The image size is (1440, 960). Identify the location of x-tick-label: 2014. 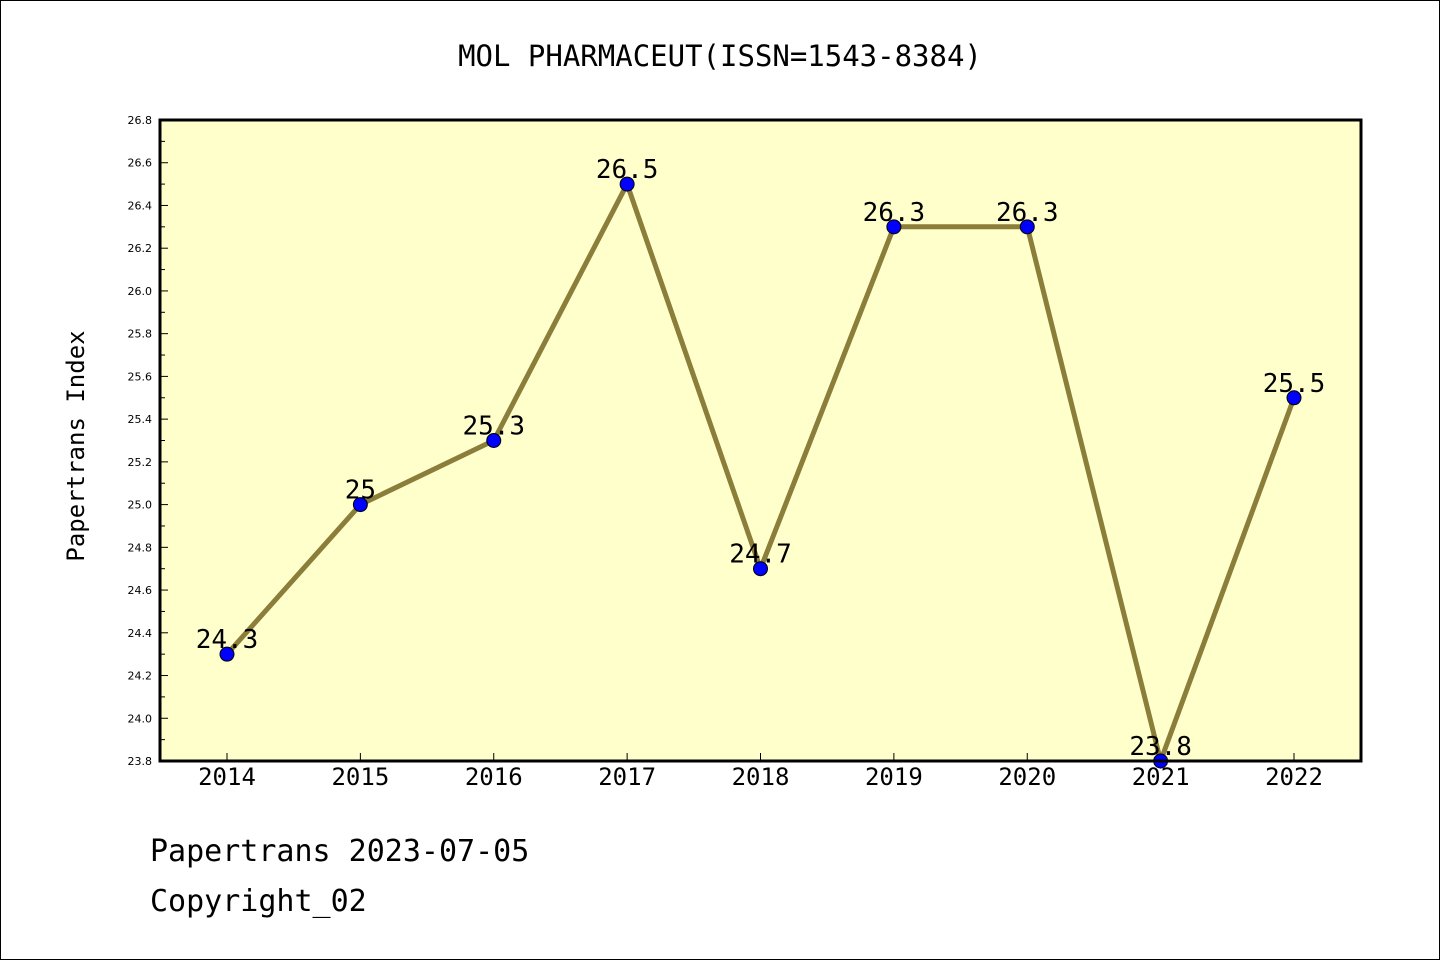
(227, 777).